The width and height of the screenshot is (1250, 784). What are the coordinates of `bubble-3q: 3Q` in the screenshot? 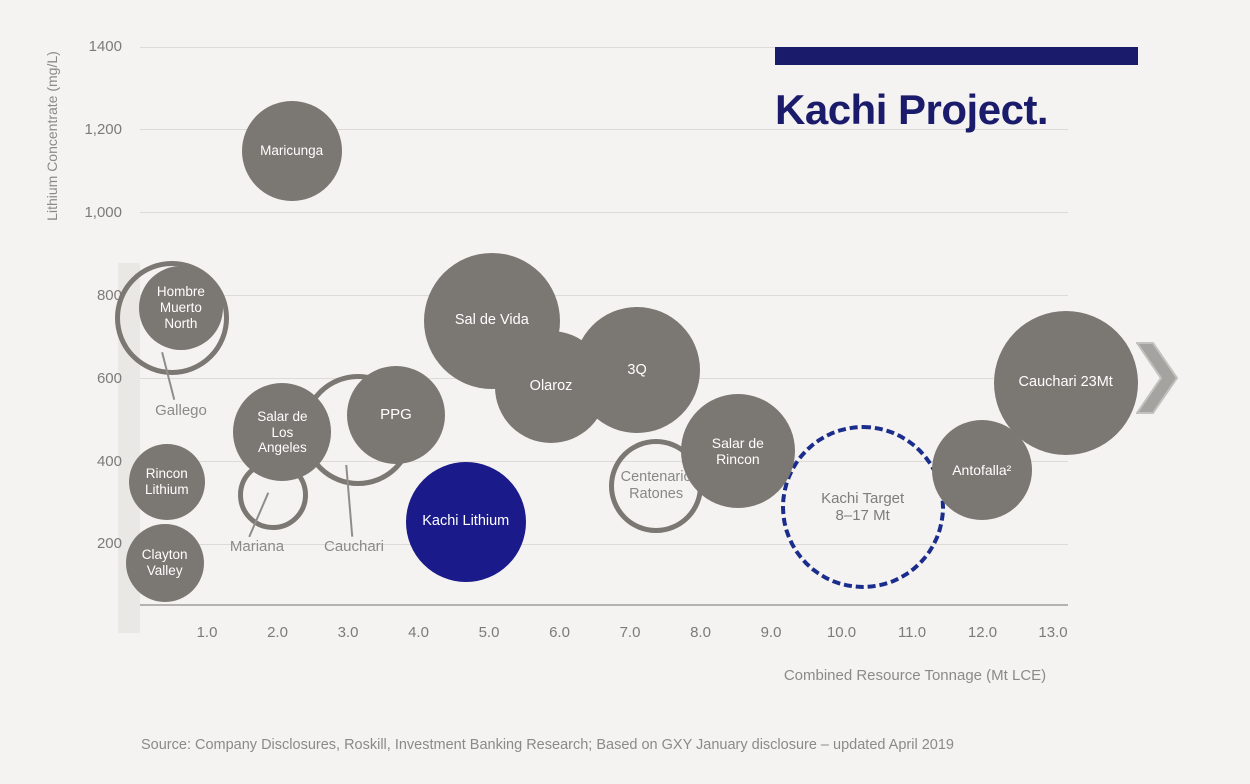 It's located at (637, 370).